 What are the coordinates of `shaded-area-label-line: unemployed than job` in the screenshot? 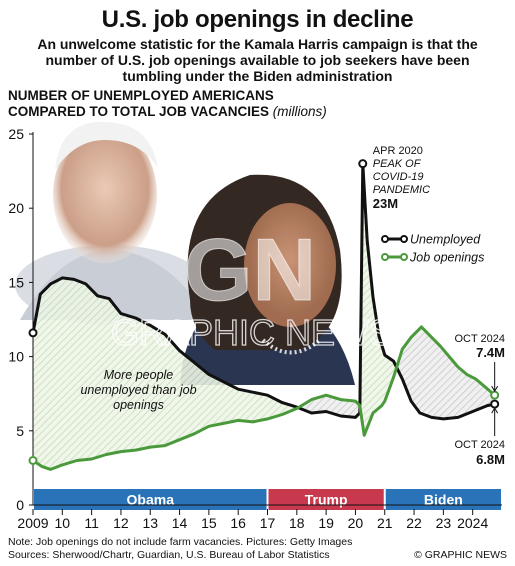 It's located at (138, 390).